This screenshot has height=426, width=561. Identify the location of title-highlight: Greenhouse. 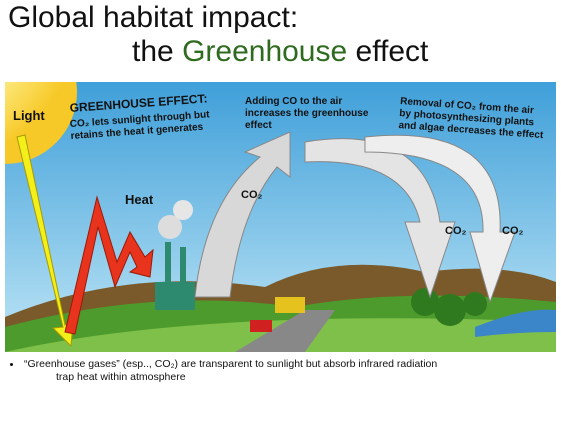
(265, 51).